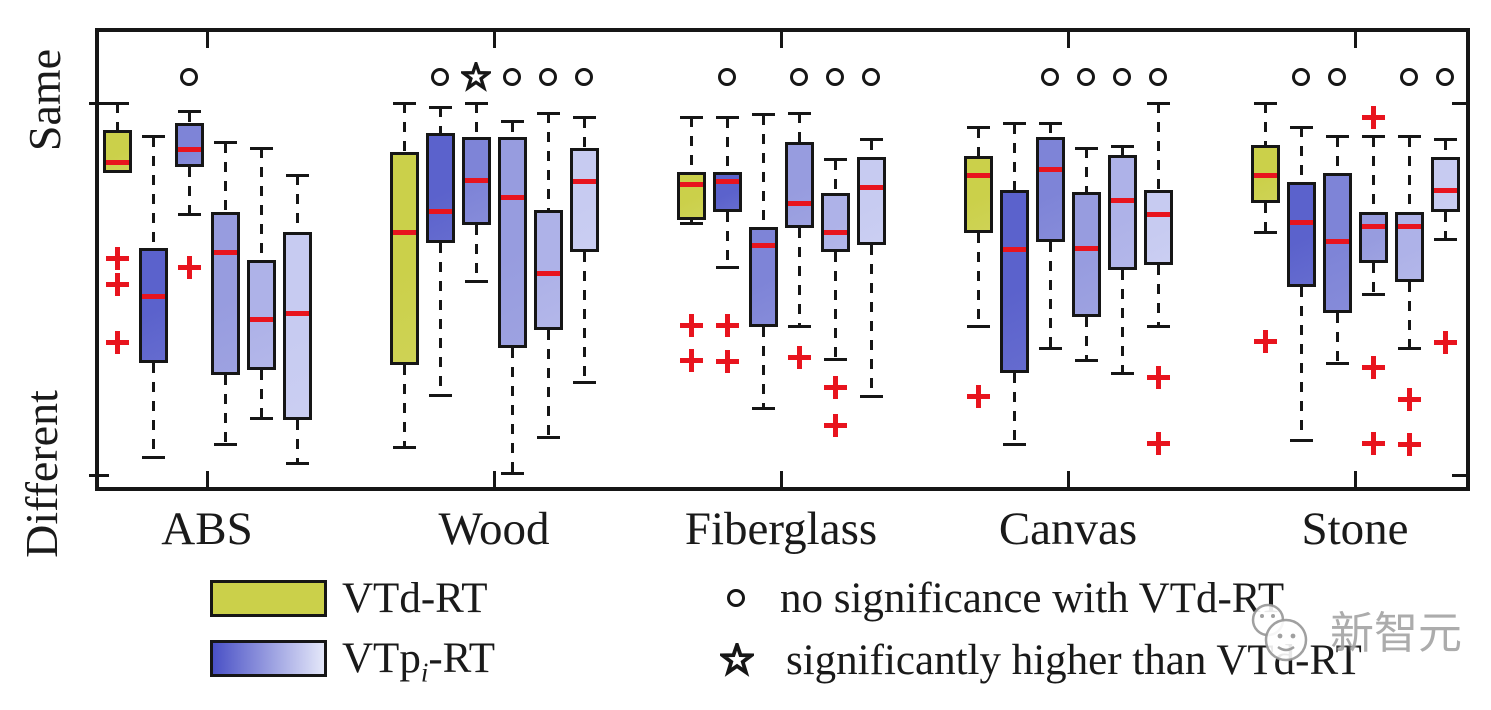  What do you see at coordinates (440, 212) in the screenshot?
I see `wood-box-2-median` at bounding box center [440, 212].